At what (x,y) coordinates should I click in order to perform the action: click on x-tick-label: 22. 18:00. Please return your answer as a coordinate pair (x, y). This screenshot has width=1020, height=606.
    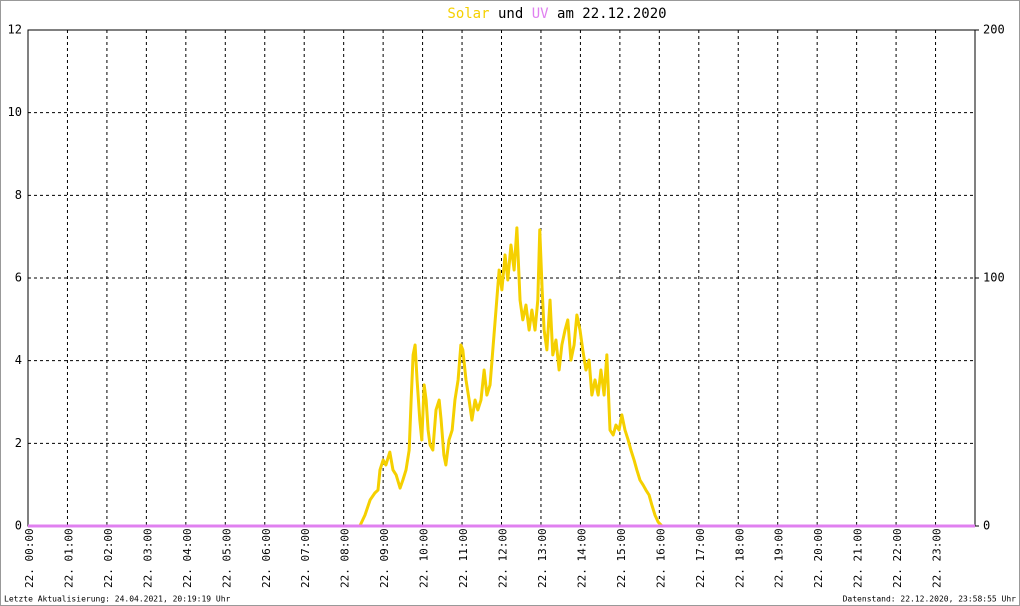
    Looking at the image, I should click on (739, 558).